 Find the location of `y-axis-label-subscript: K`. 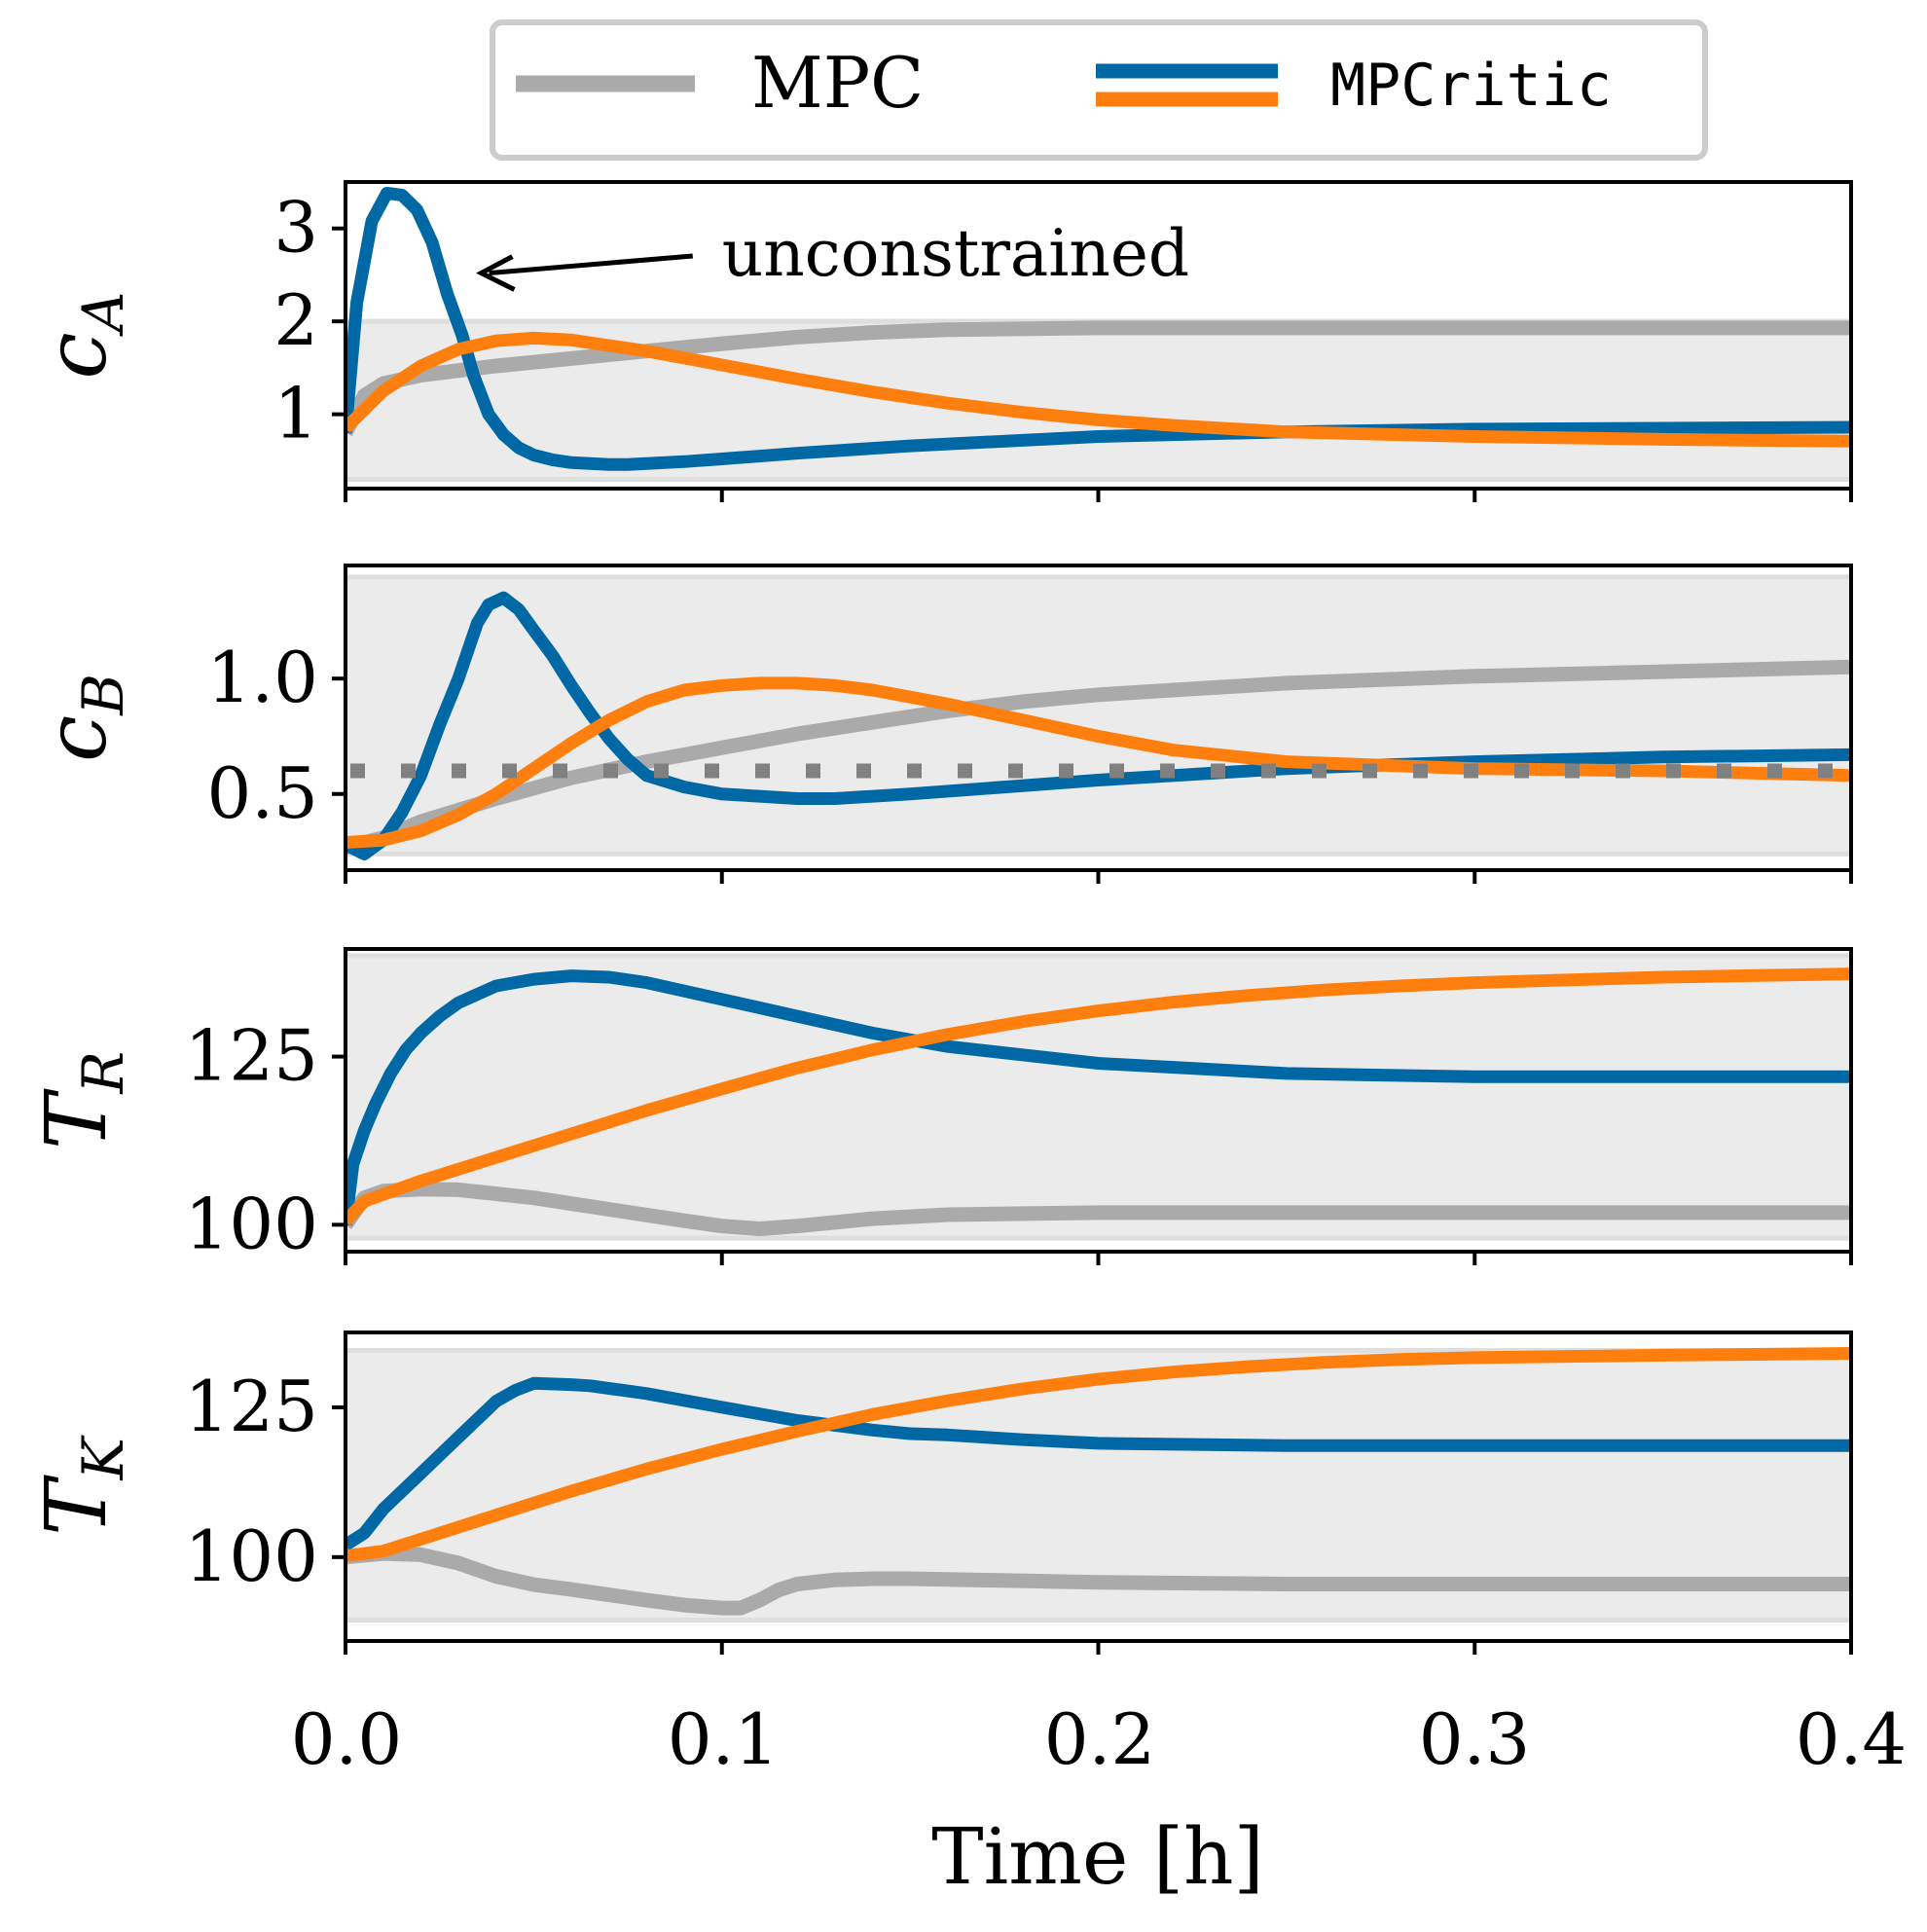

y-axis-label-subscript: K is located at coordinates (103, 1457).